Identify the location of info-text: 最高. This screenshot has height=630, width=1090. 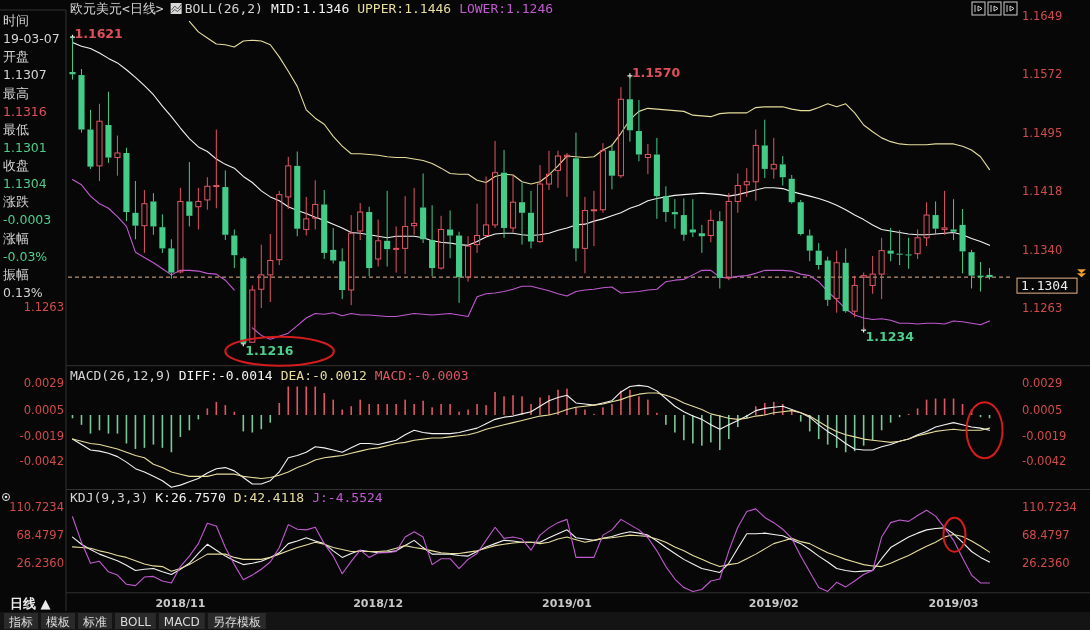
(16, 93).